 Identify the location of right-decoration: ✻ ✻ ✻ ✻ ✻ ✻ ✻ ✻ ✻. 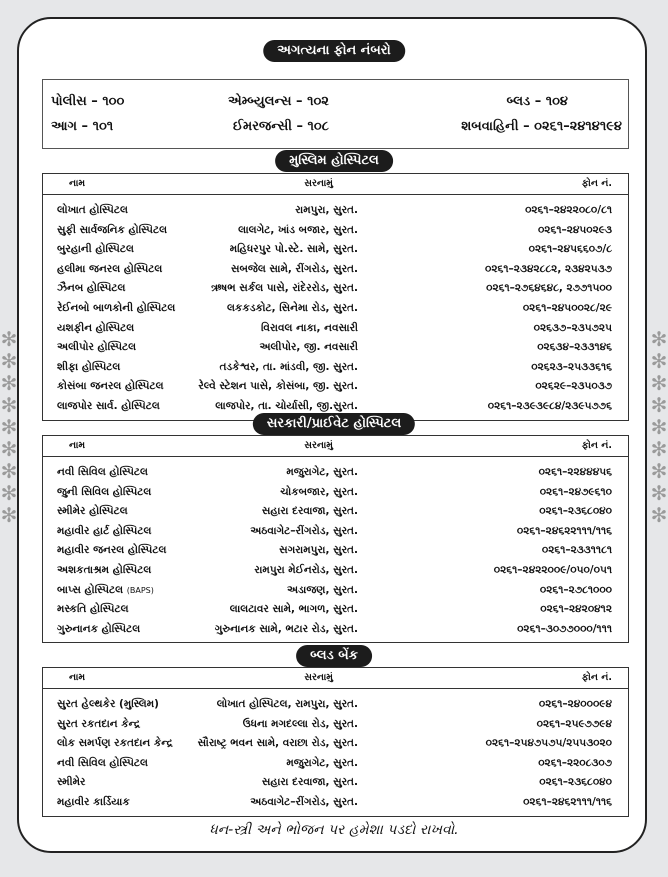
(659, 427).